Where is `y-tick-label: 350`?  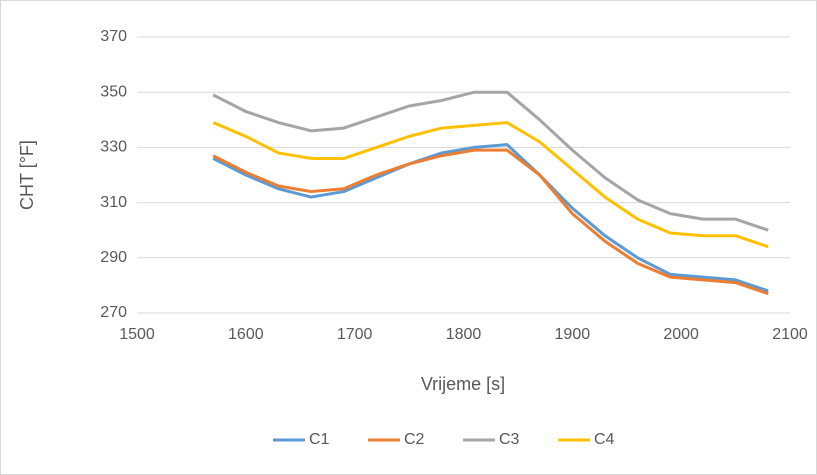 y-tick-label: 350 is located at coordinates (113, 91).